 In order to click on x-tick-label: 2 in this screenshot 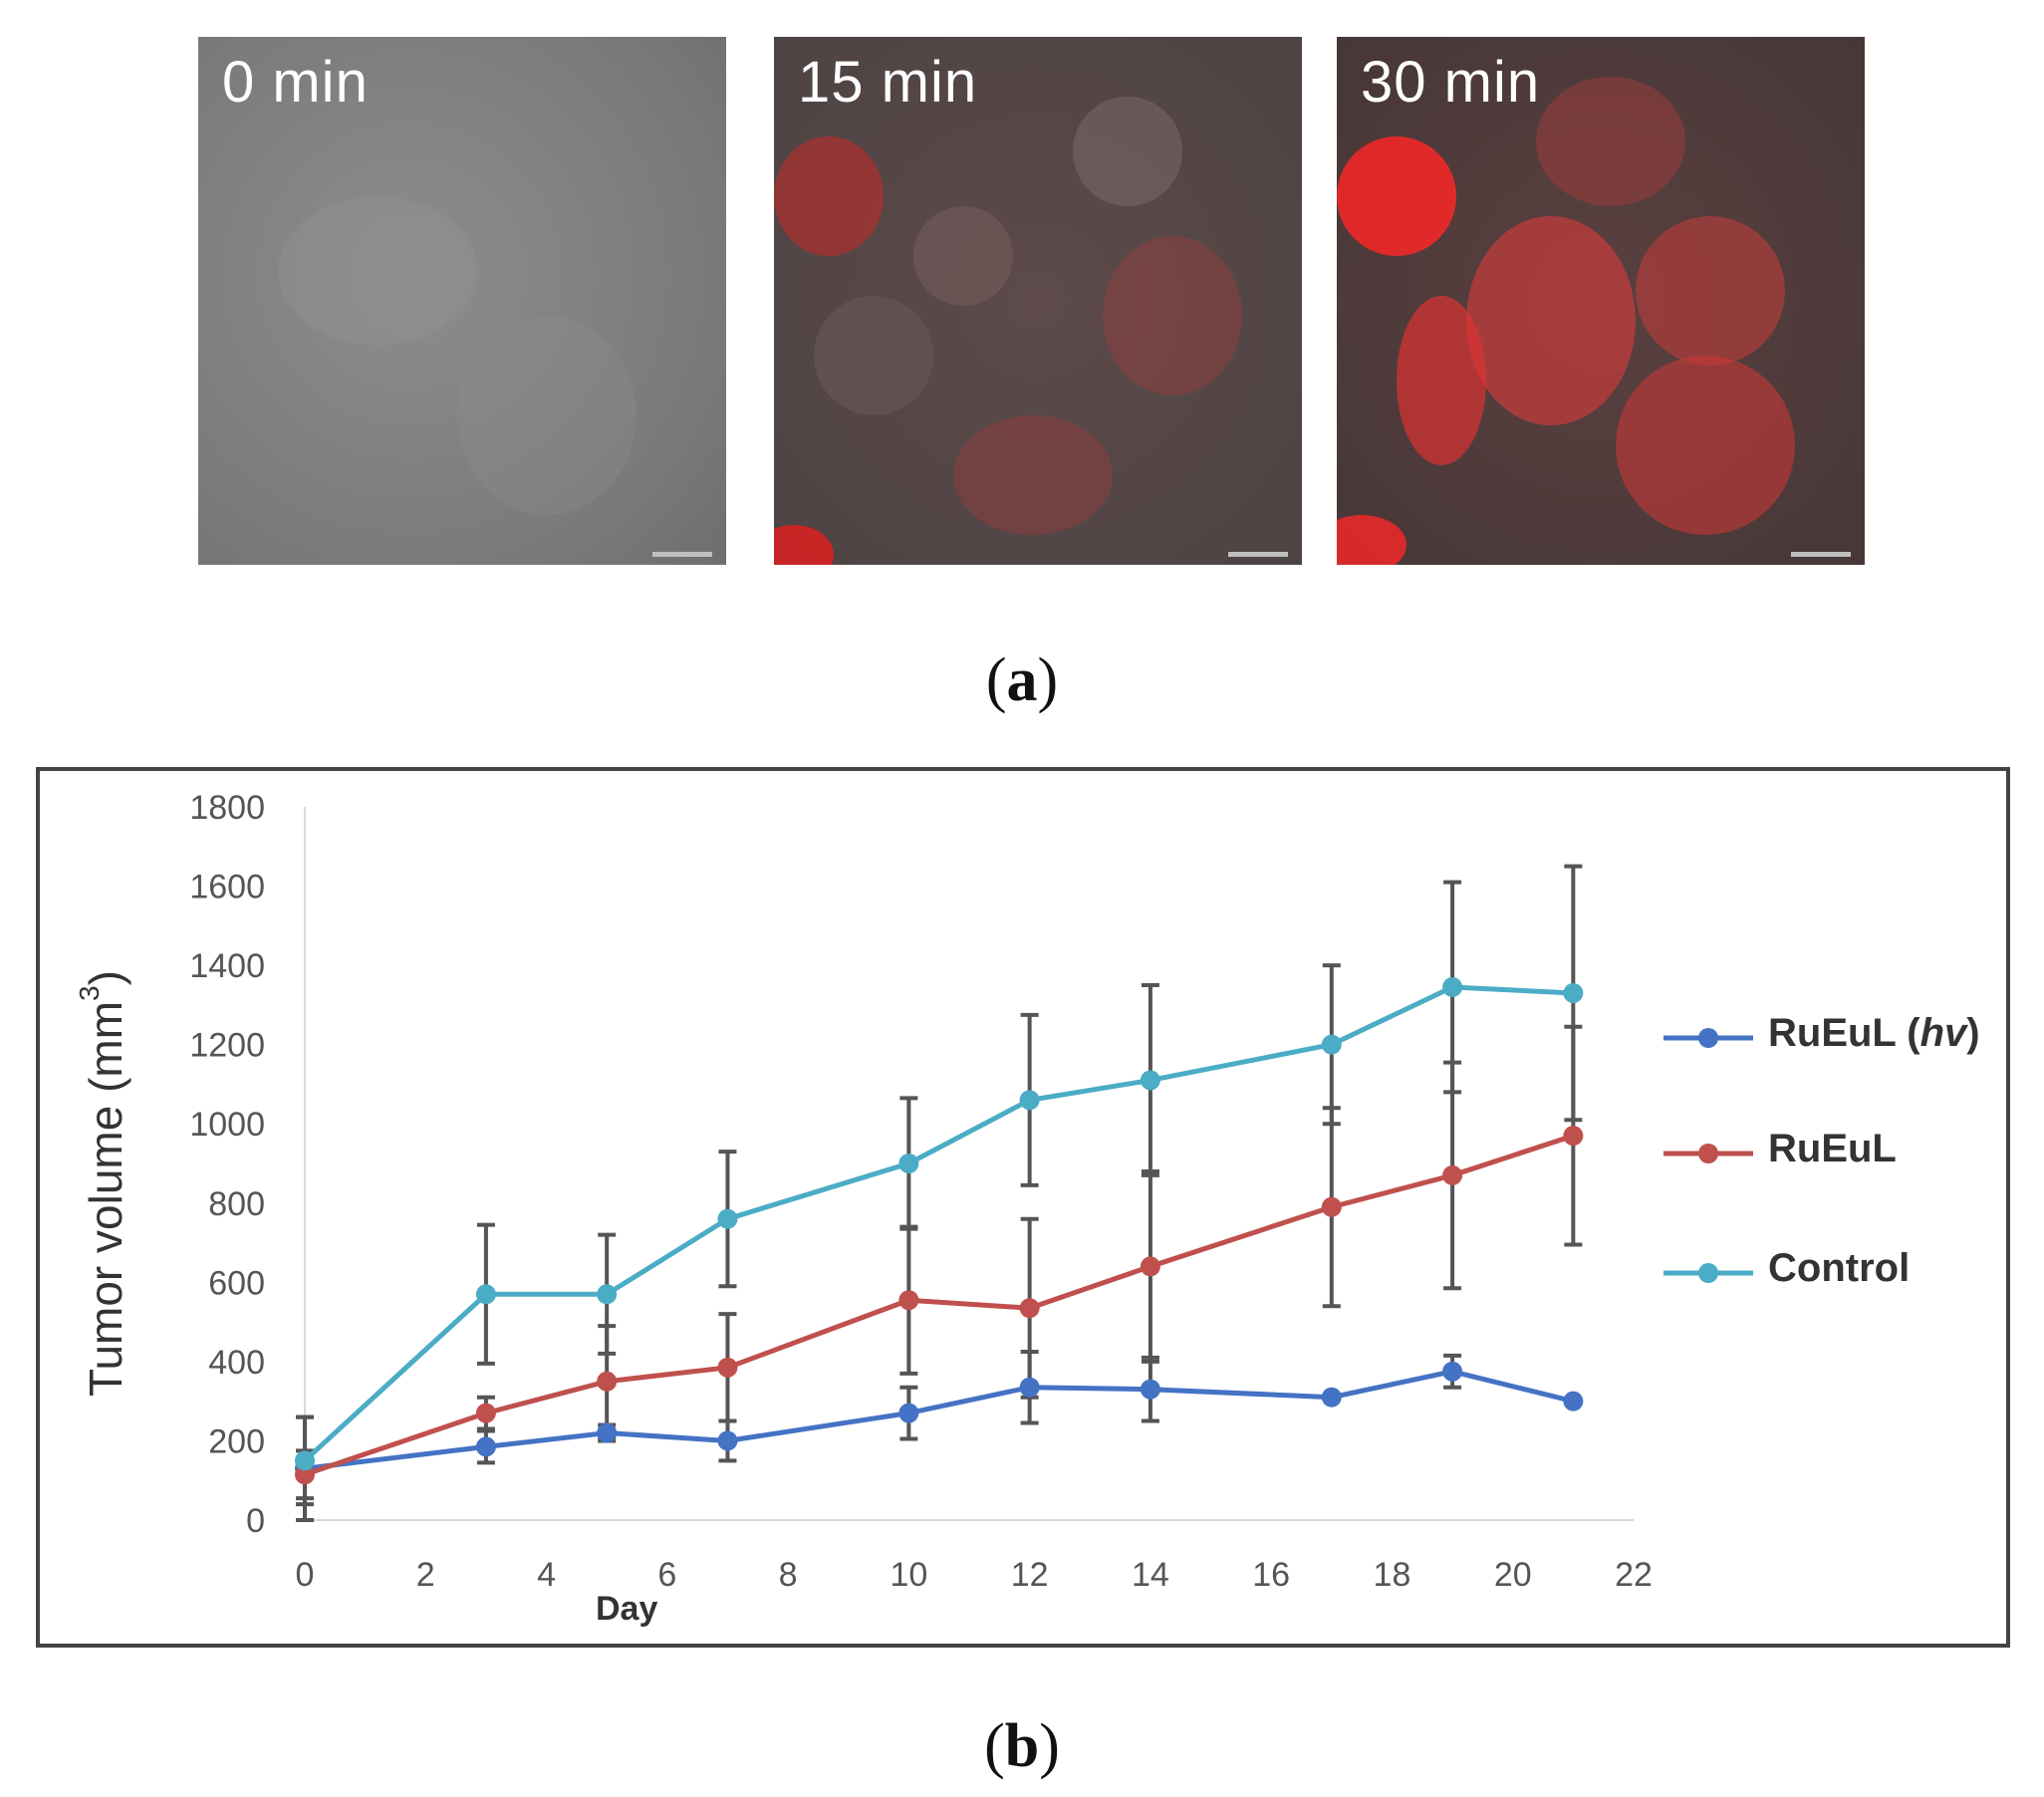, I will do `click(426, 1575)`.